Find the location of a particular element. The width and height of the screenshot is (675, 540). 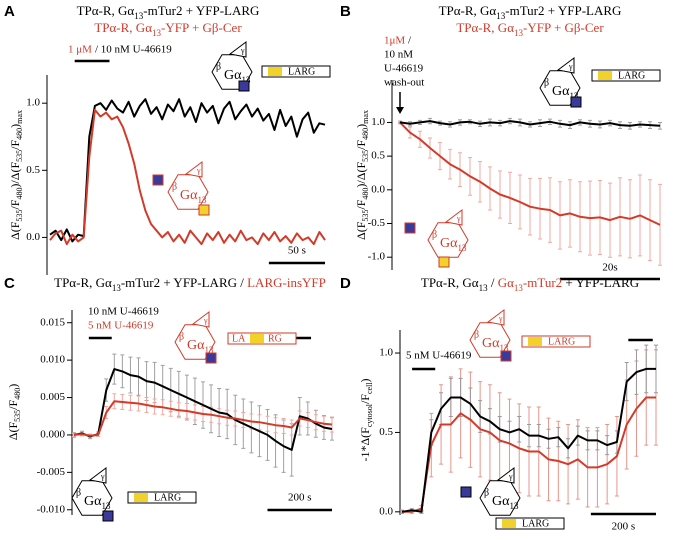

annotation: / 10 nM U-46619 is located at coordinates (133, 50).